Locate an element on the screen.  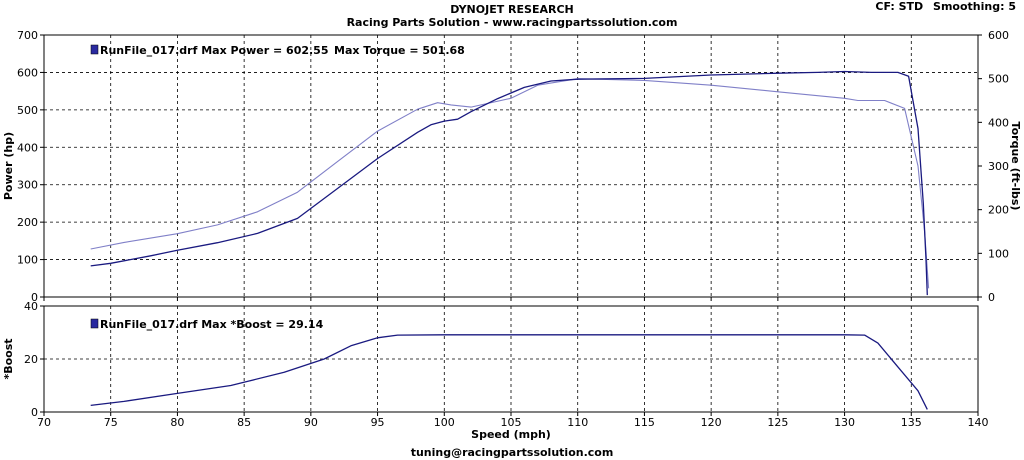
torque-y2-tick-label: 600 is located at coordinates (998, 35).